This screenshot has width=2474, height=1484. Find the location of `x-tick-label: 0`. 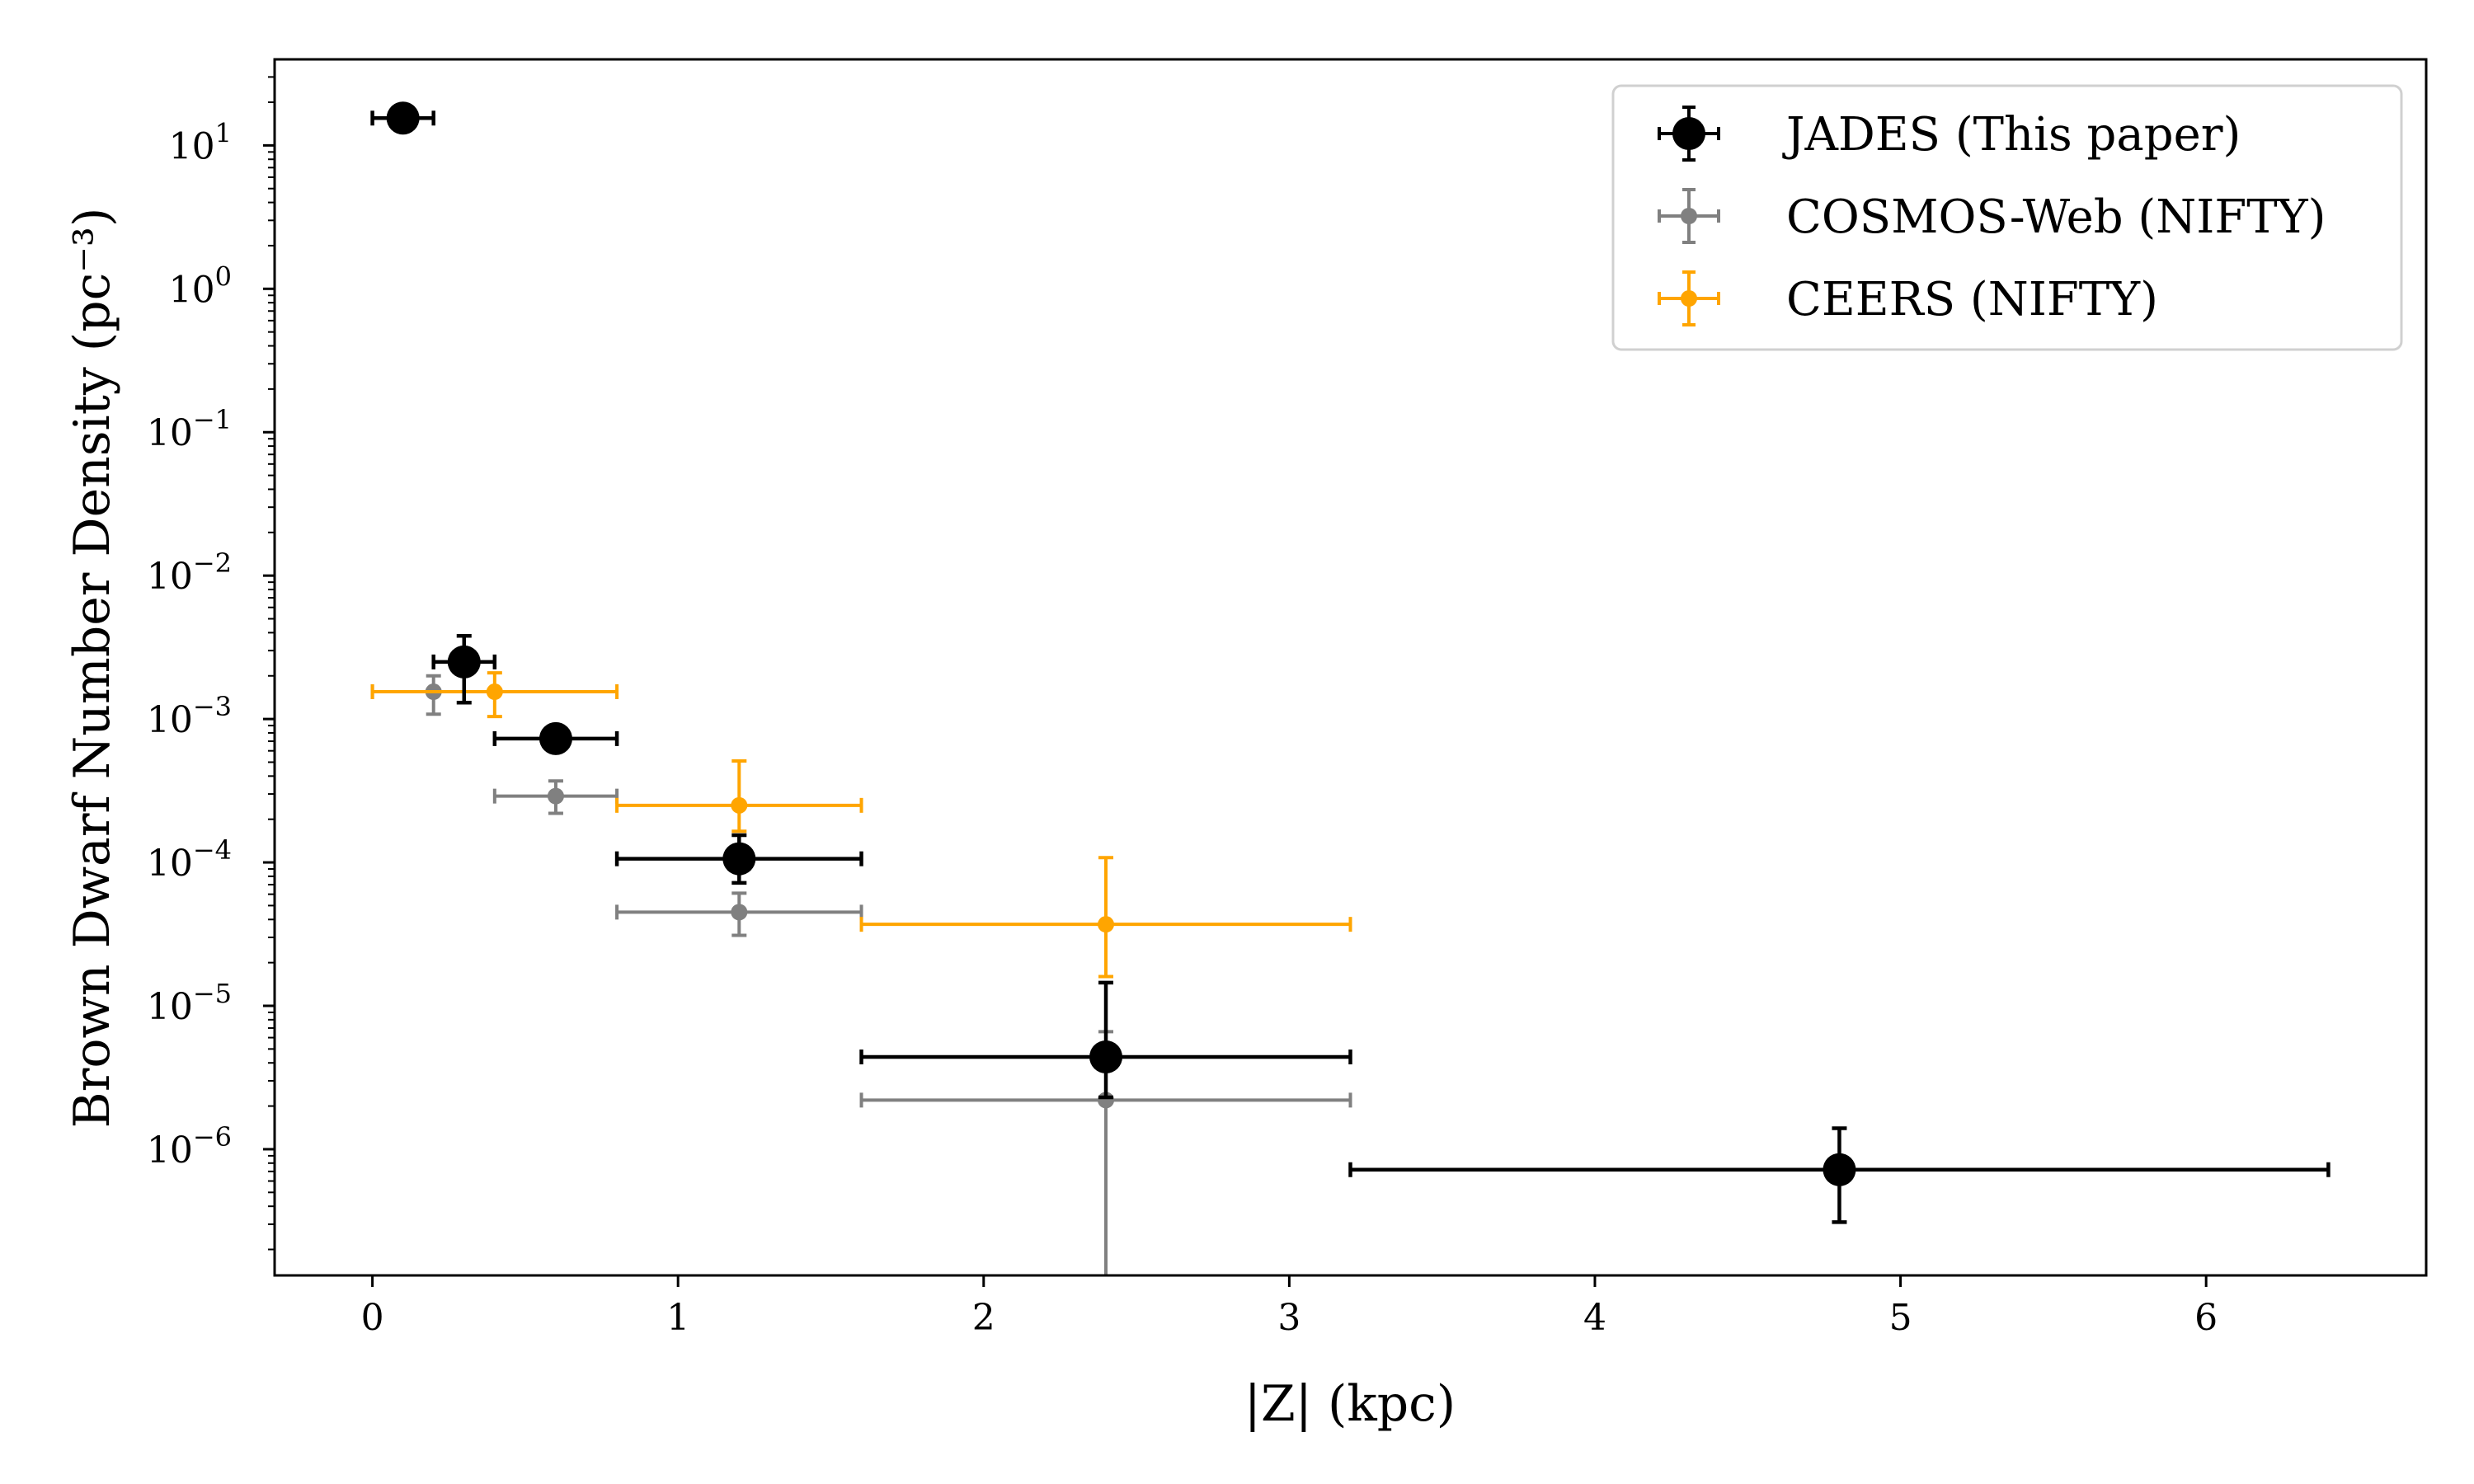

x-tick-label: 0 is located at coordinates (372, 1318).